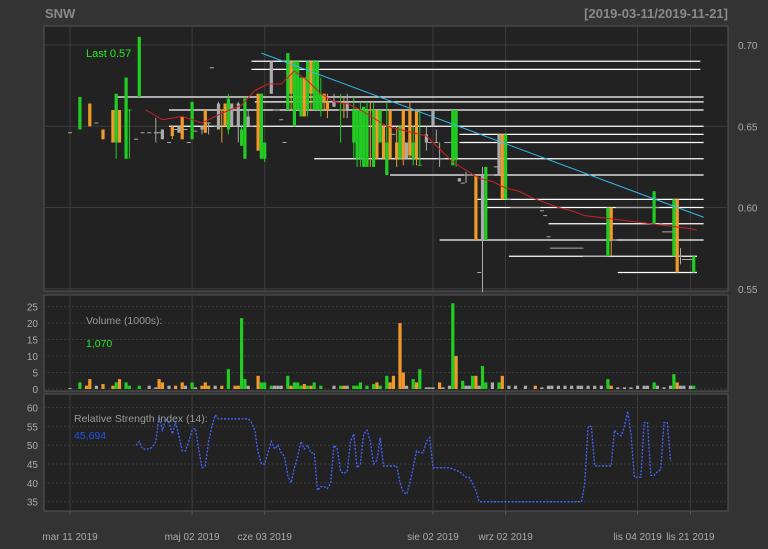 This screenshot has width=768, height=549. What do you see at coordinates (433, 537) in the screenshot?
I see `x-tick-label: sie 02 2019` at bounding box center [433, 537].